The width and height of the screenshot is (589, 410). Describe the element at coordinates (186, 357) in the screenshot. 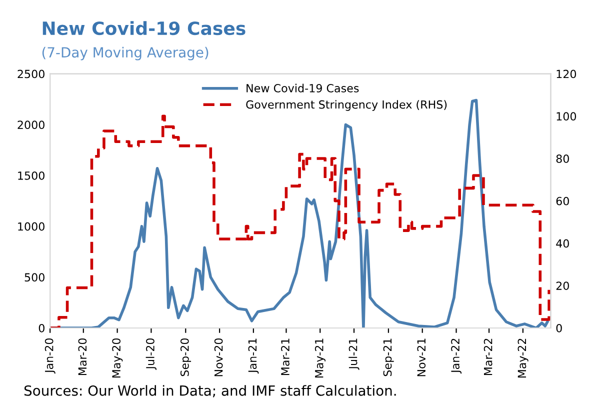

I see `x-tick-label: Sep-20` at that location.